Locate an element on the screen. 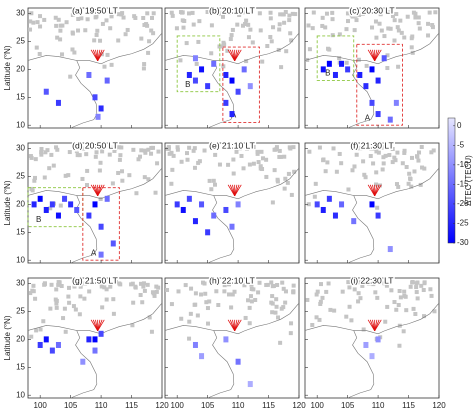  panel-frame is located at coordinates (372, 338).